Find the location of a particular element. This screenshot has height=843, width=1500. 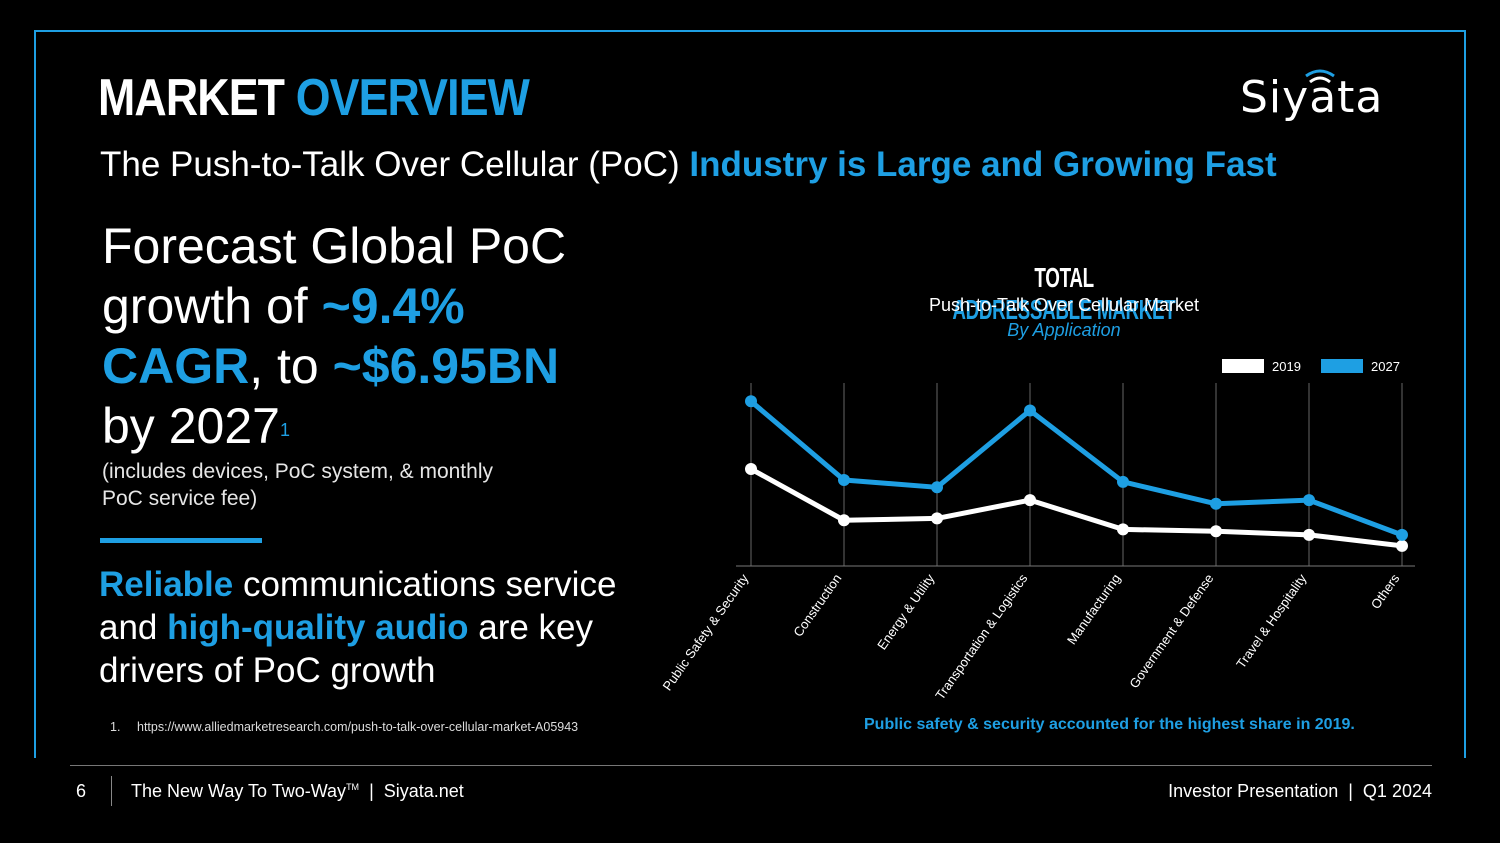

forecast-text: Forecast Global PoC growth of is located at coordinates (334, 276).